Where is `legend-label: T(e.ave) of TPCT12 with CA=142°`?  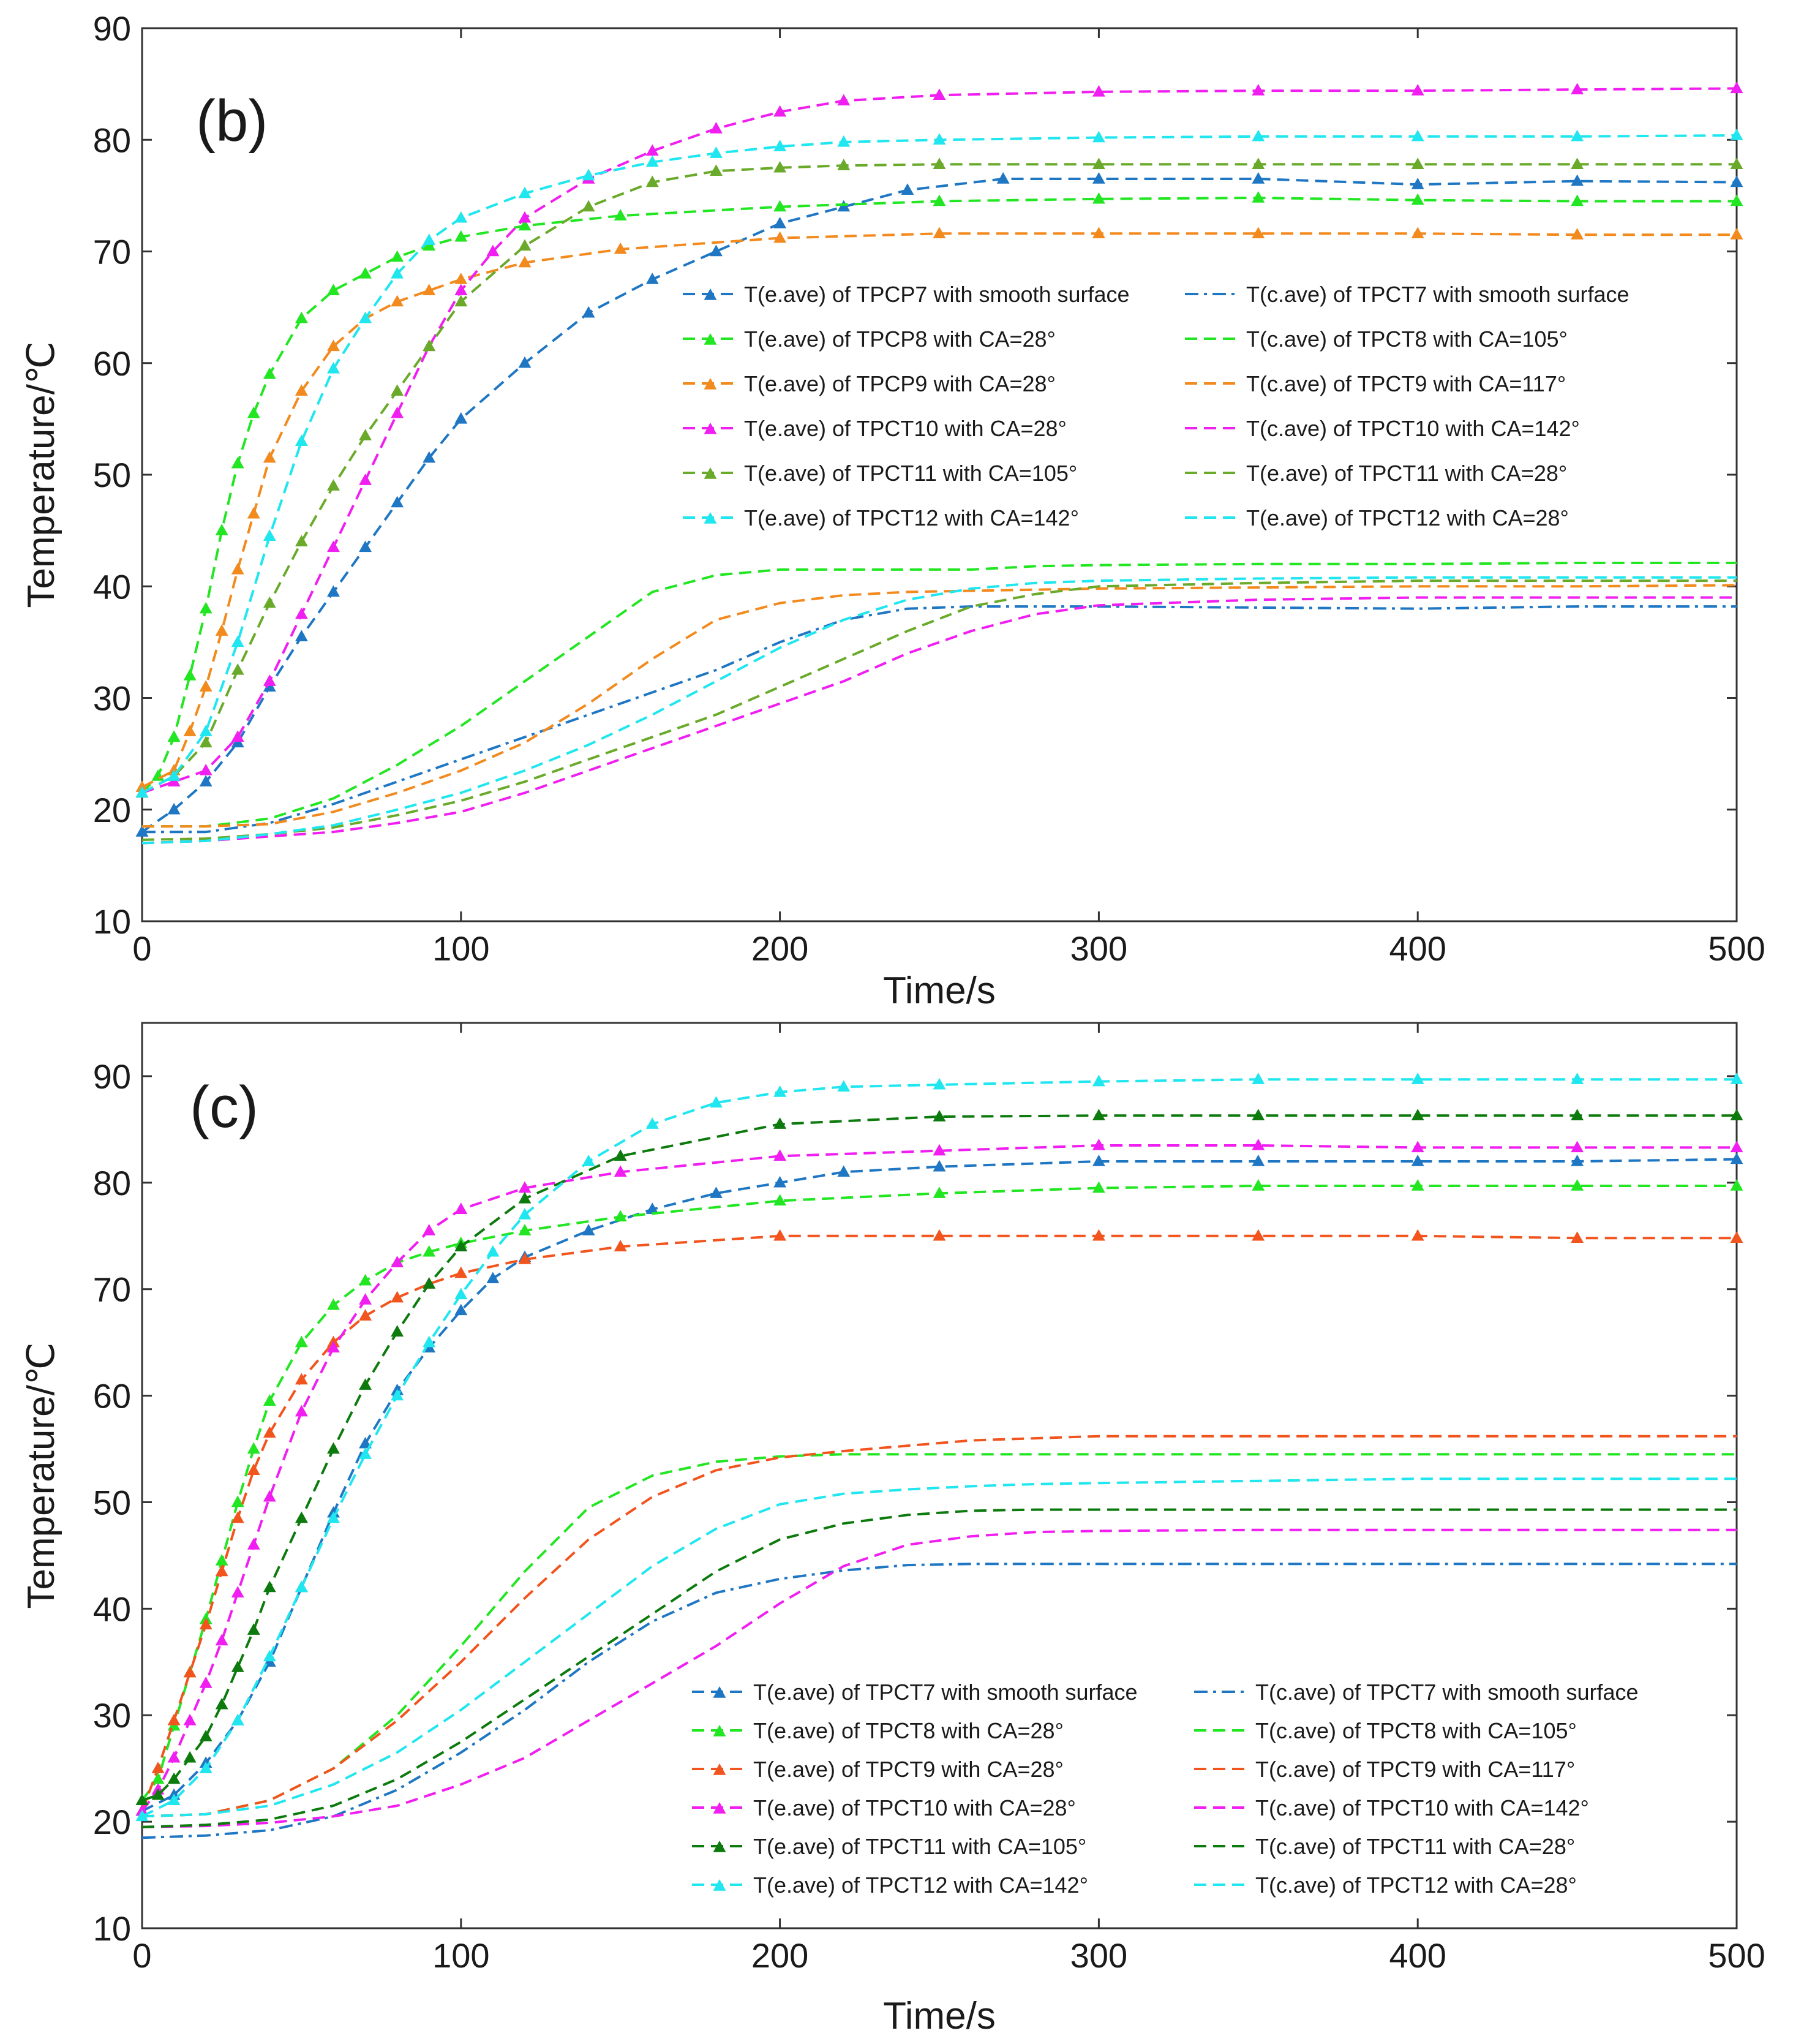
legend-label: T(e.ave) of TPCT12 with CA=142° is located at coordinates (911, 517).